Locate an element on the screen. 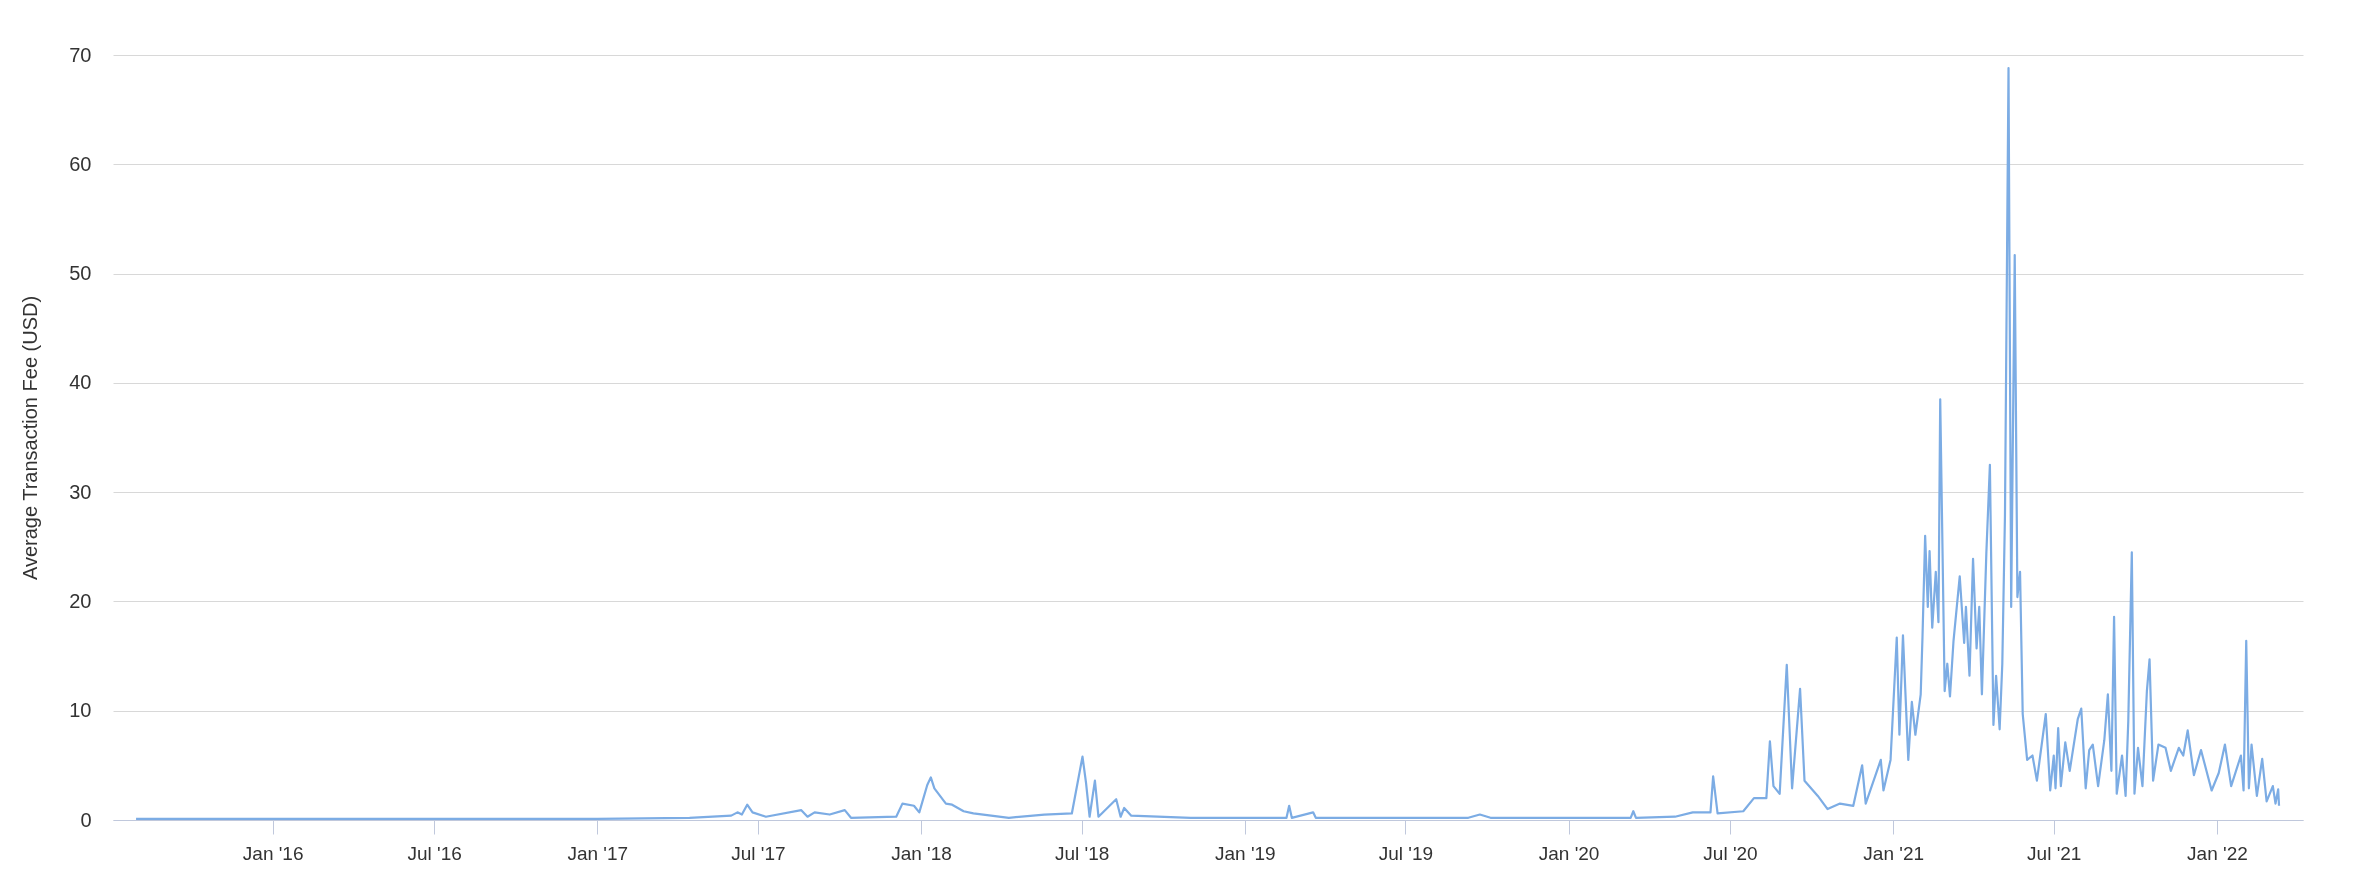  x-tick-label: Jul '17 is located at coordinates (758, 853).